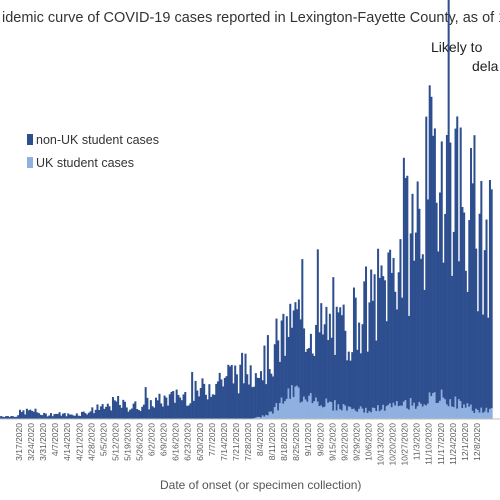 The image size is (500, 500). Describe the element at coordinates (91, 442) in the screenshot. I see `x-tick-label: 4/28/2020` at that location.